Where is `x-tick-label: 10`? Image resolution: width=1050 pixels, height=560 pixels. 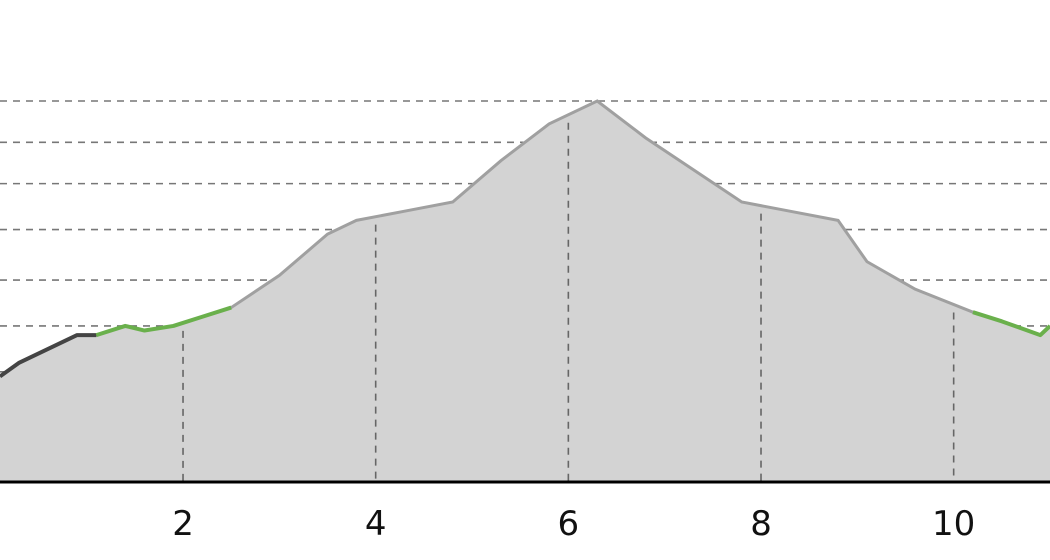
x-tick-label: 10 is located at coordinates (953, 524).